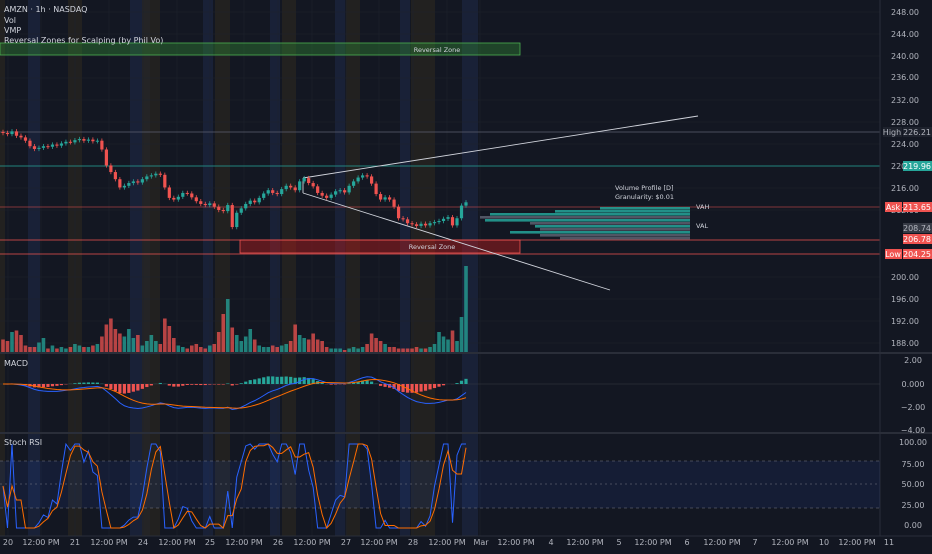  Describe the element at coordinates (210, 542) in the screenshot. I see `time-tick: 25` at that location.